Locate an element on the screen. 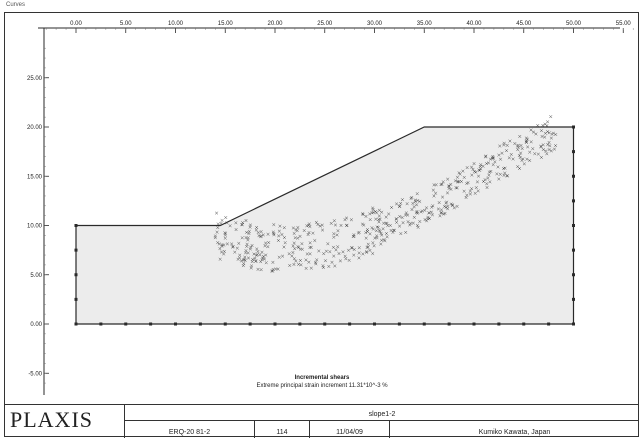  project-code: ERQ-20 81-2 is located at coordinates (189, 432).